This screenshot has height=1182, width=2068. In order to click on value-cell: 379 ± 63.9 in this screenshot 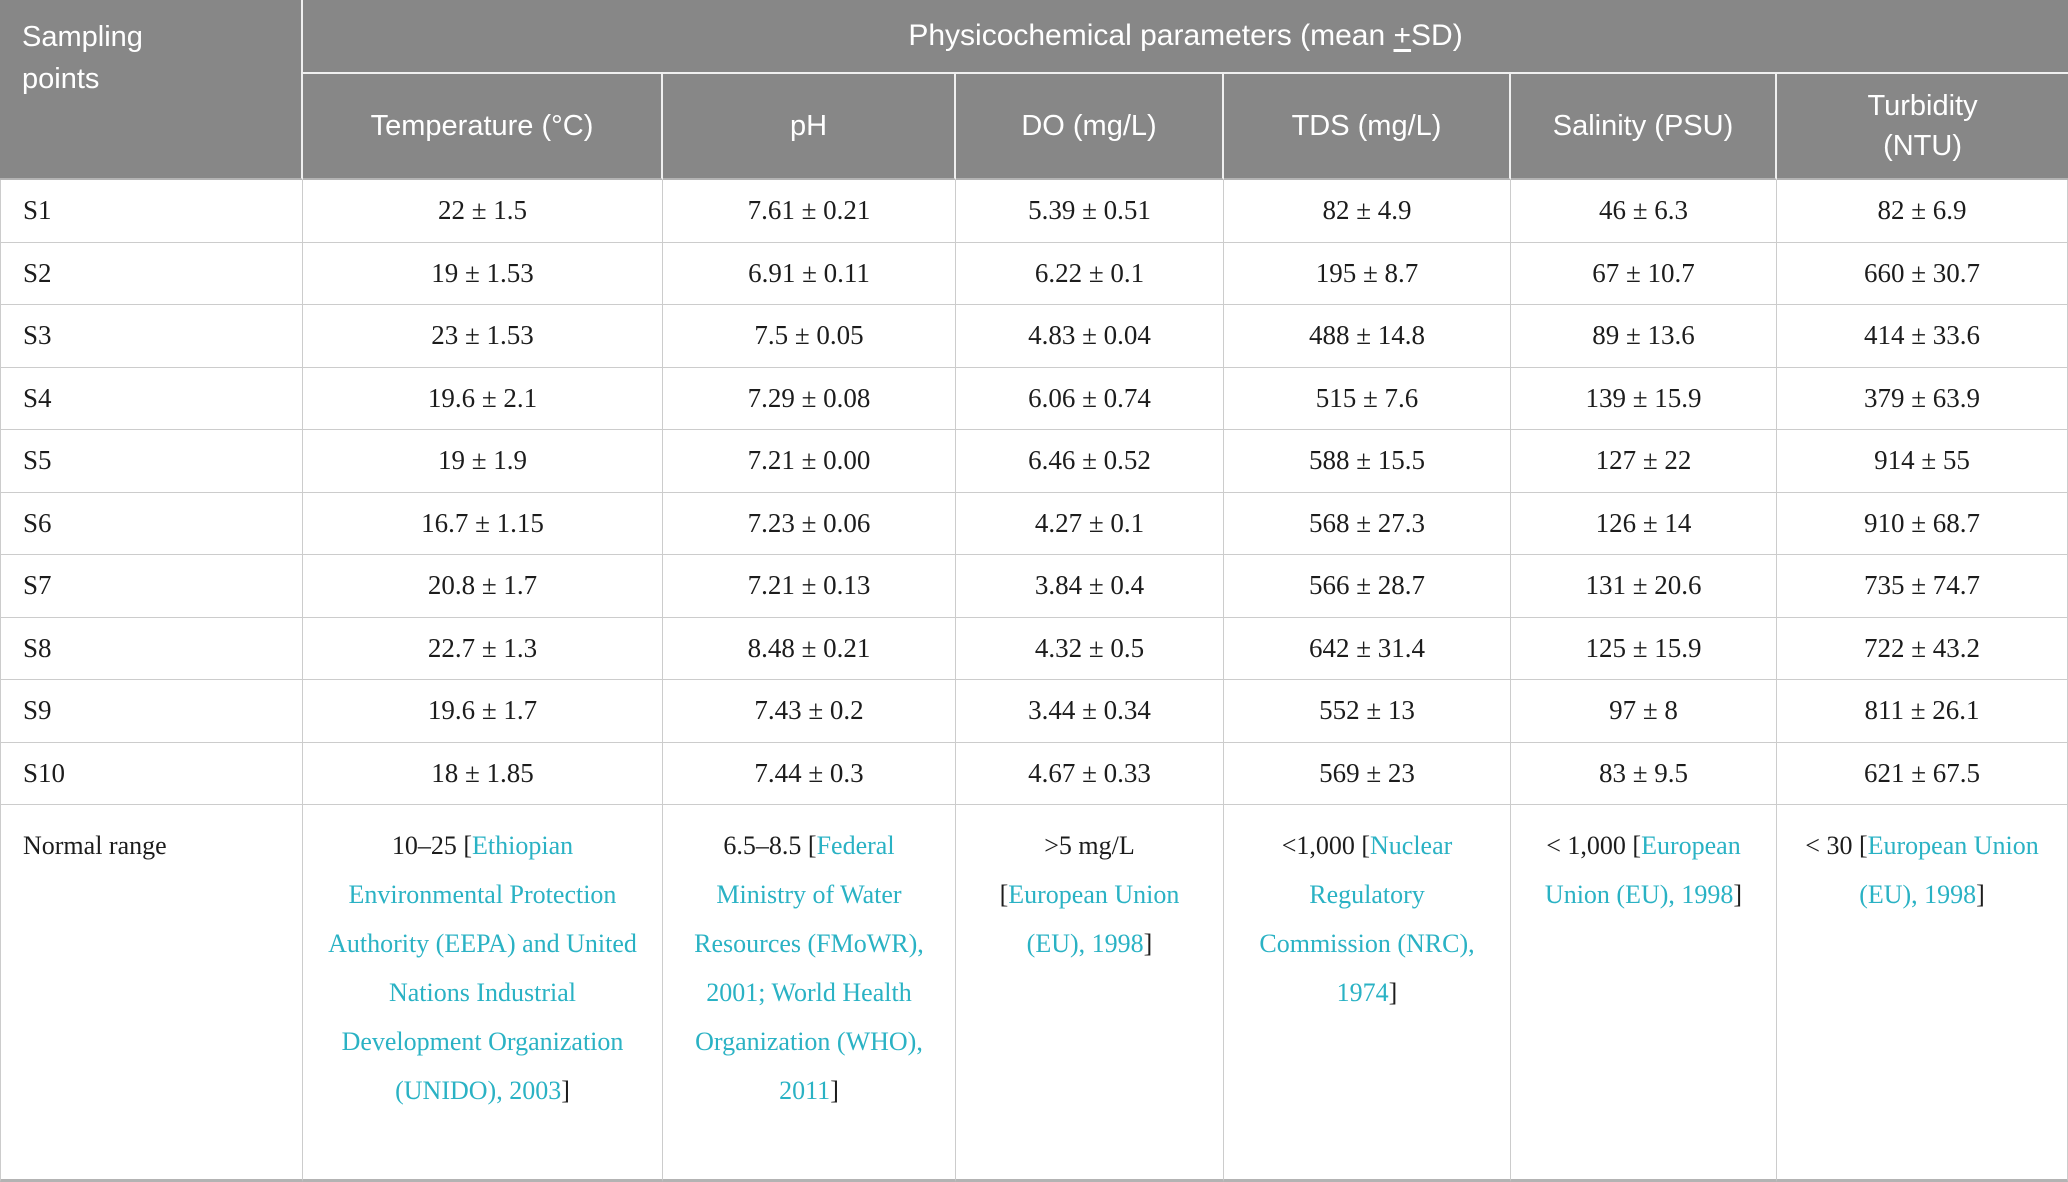, I will do `click(1922, 398)`.